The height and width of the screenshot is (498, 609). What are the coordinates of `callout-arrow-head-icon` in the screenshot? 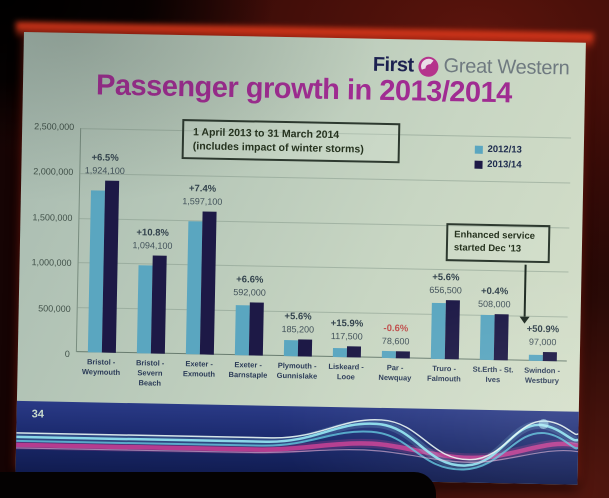 It's located at (524, 320).